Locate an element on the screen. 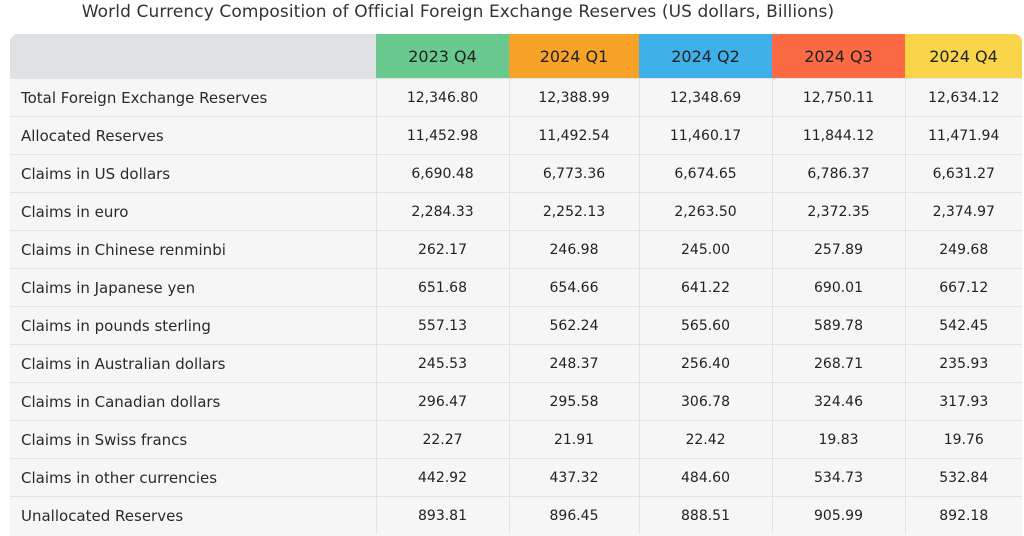 The width and height of the screenshot is (1024, 536). value-cell: 6,786.37 is located at coordinates (838, 173).